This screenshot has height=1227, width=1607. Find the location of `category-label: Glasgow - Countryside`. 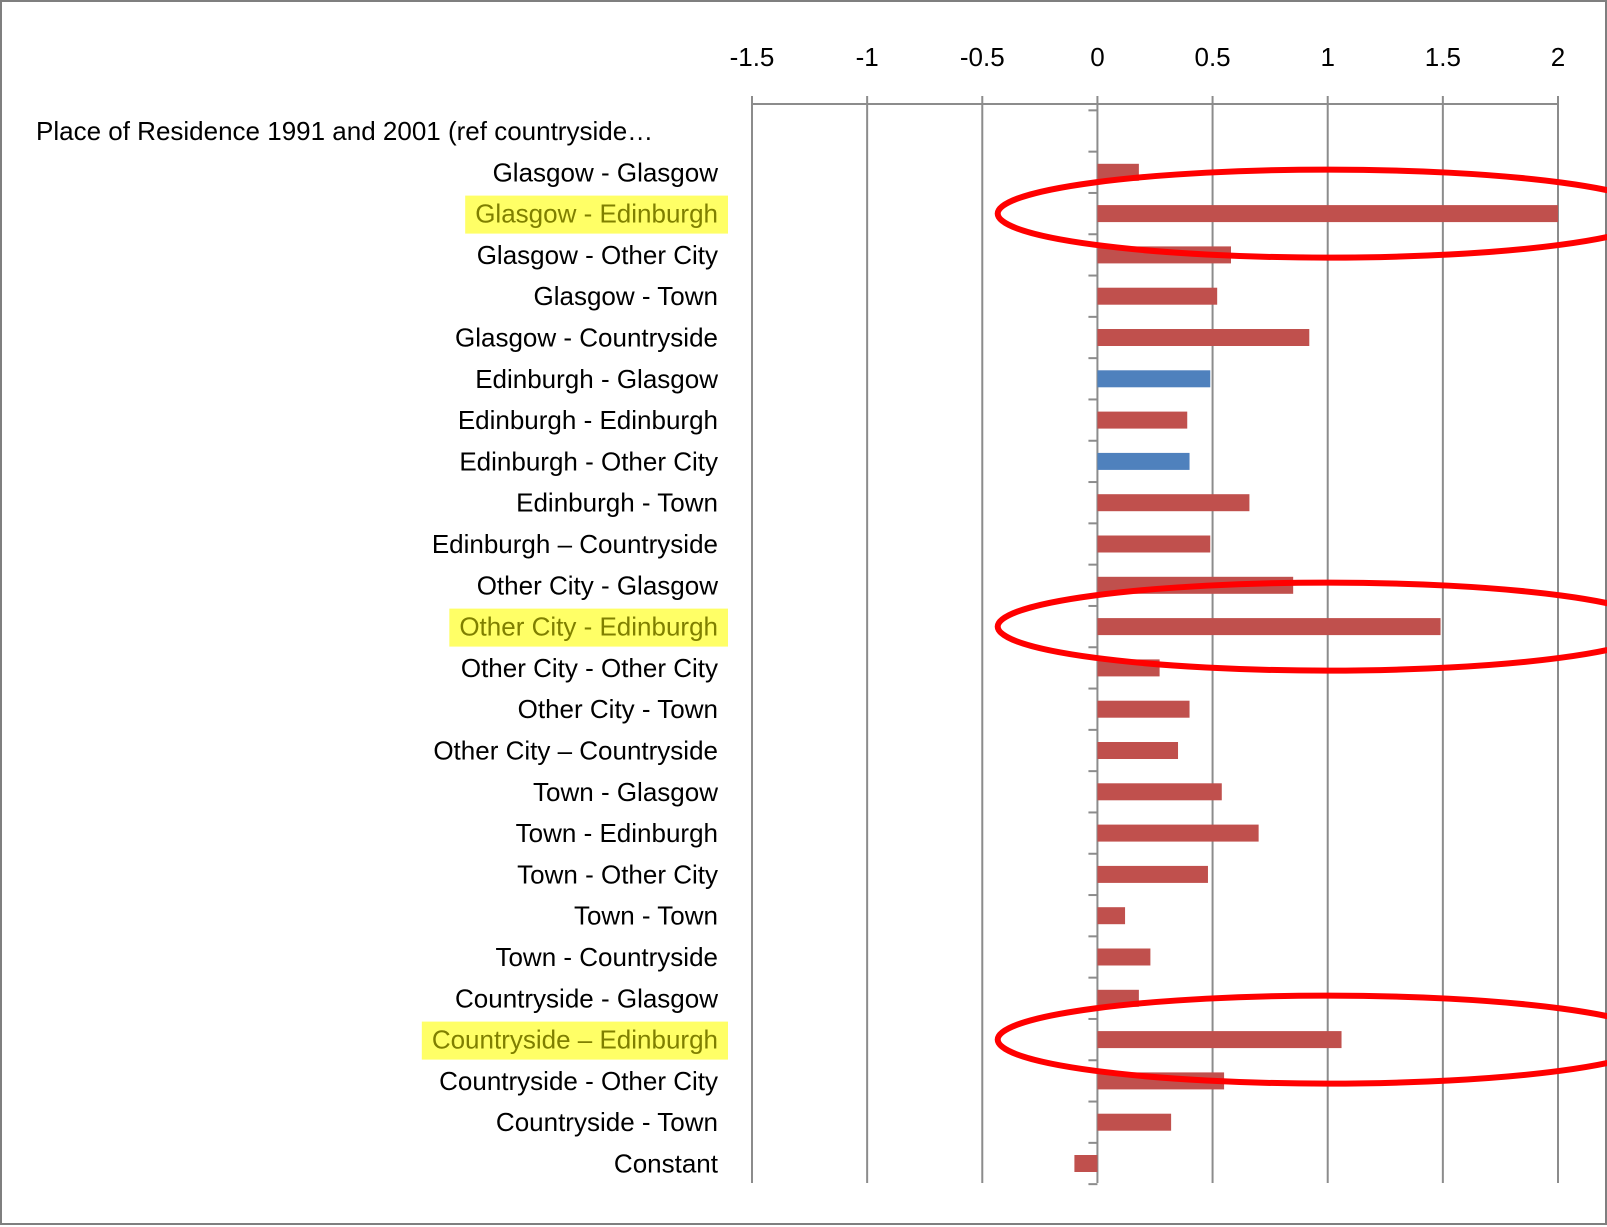

category-label: Glasgow - Countryside is located at coordinates (586, 338).